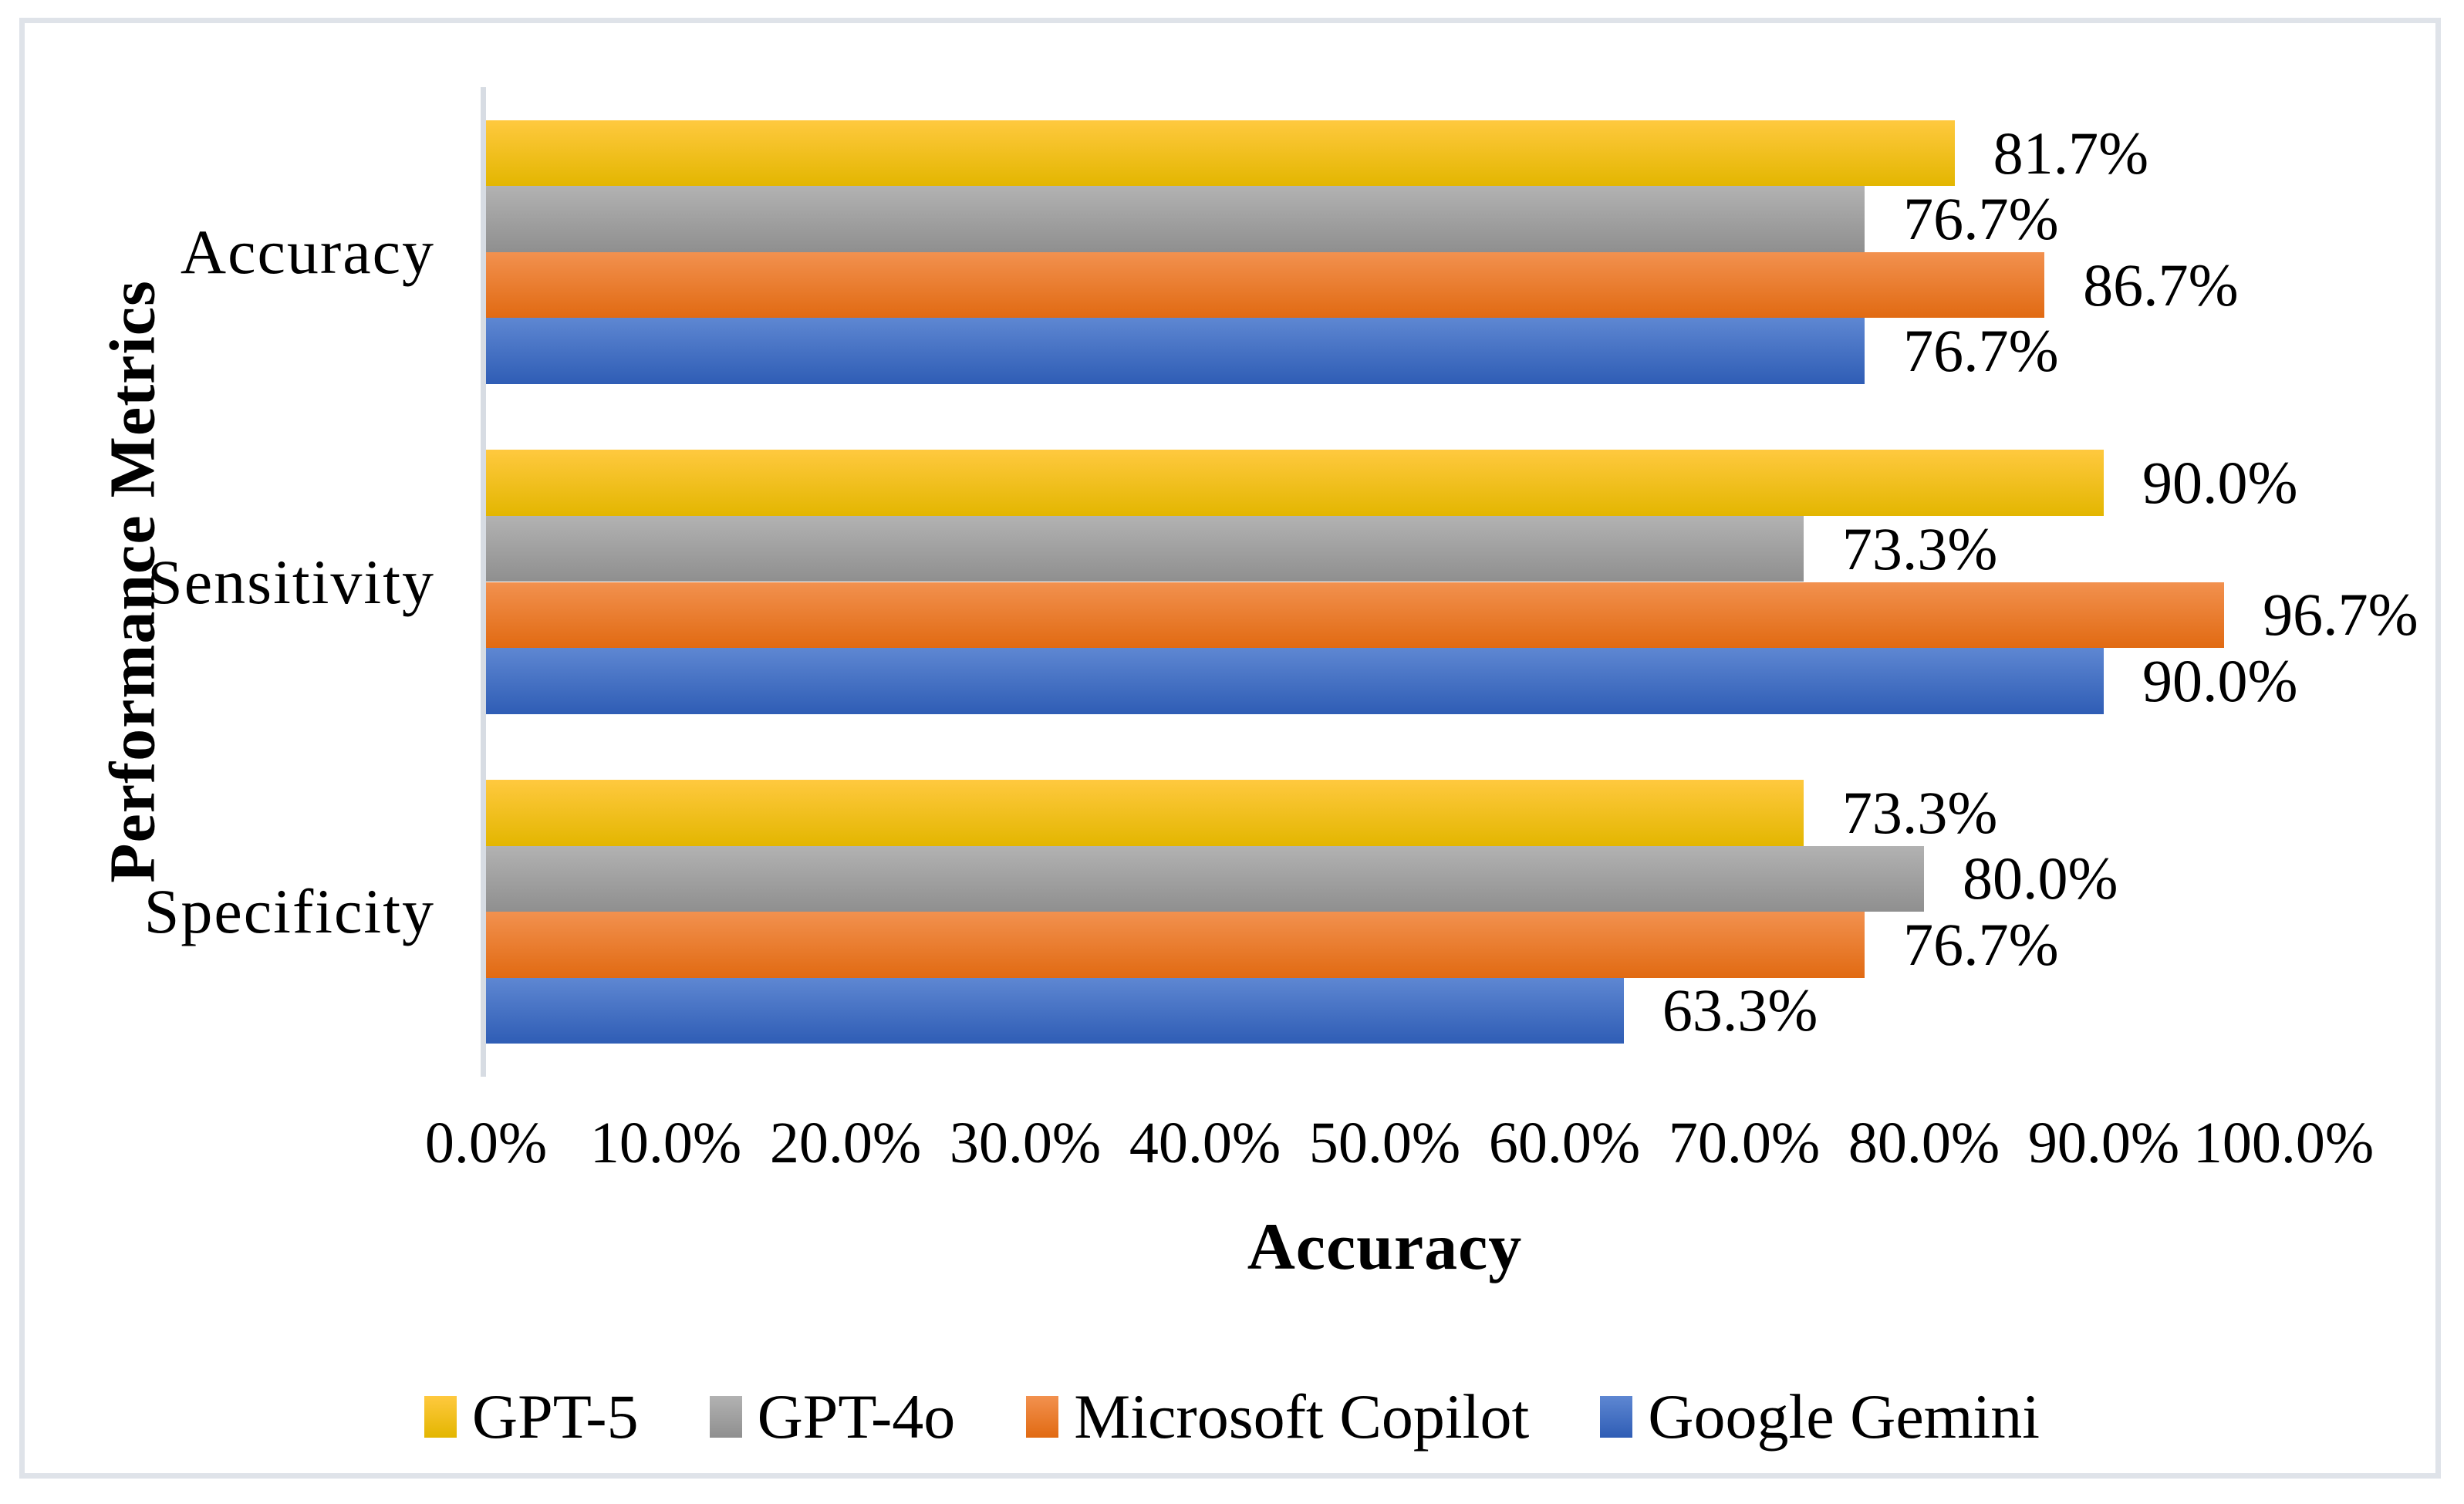 The image size is (2464, 1504). I want to click on category-label: Accuracy, so click(307, 251).